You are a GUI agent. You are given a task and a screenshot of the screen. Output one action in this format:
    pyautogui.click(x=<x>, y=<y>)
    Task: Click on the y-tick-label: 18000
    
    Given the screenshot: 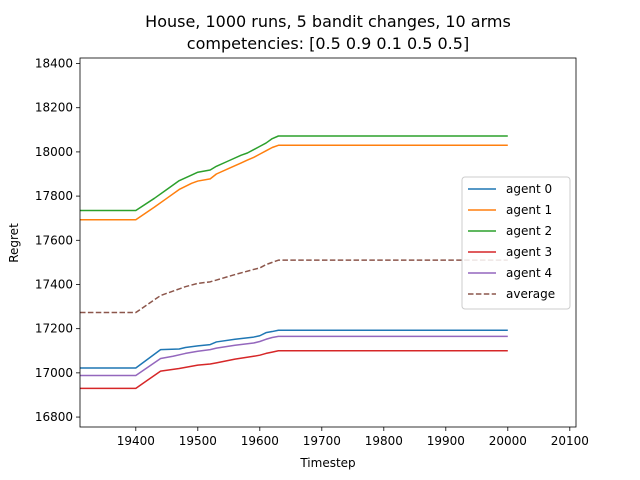 What is the action you would take?
    pyautogui.click(x=54, y=152)
    